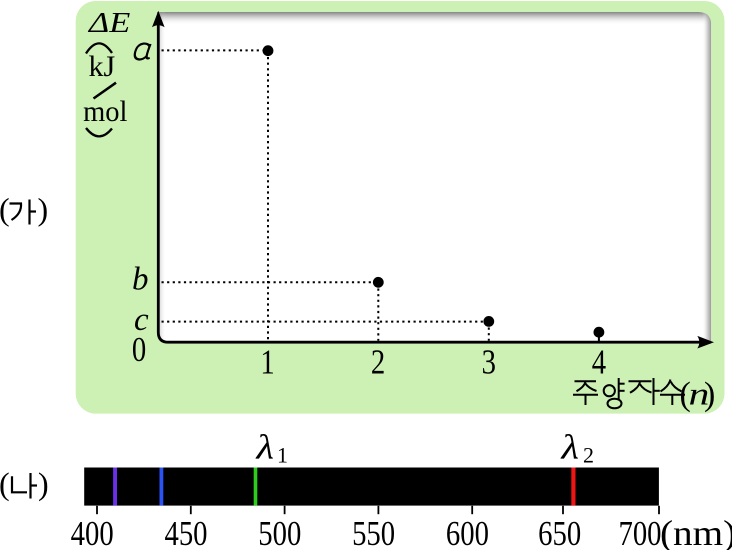 Image resolution: width=732 pixels, height=550 pixels. I want to click on svg-text: 700, so click(639, 531).